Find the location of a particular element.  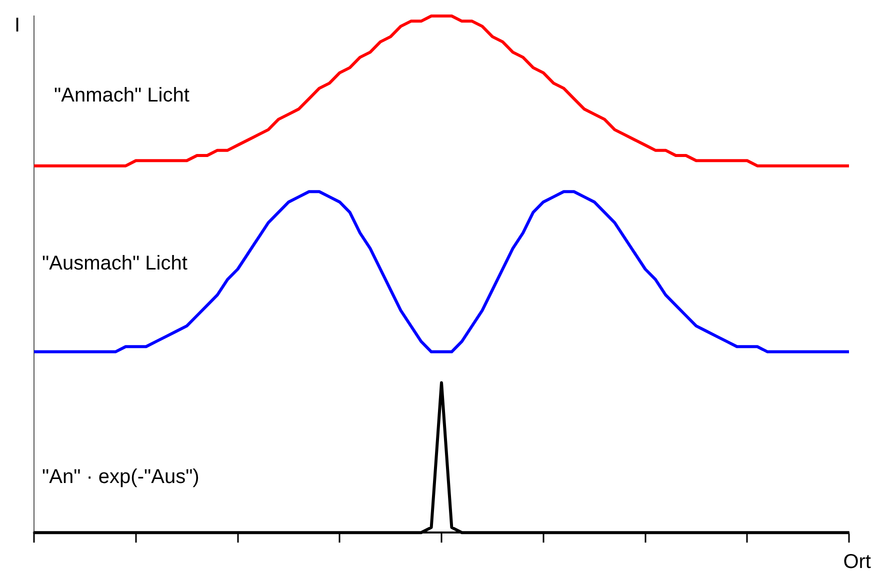

y-axis-title: I is located at coordinates (17, 25).